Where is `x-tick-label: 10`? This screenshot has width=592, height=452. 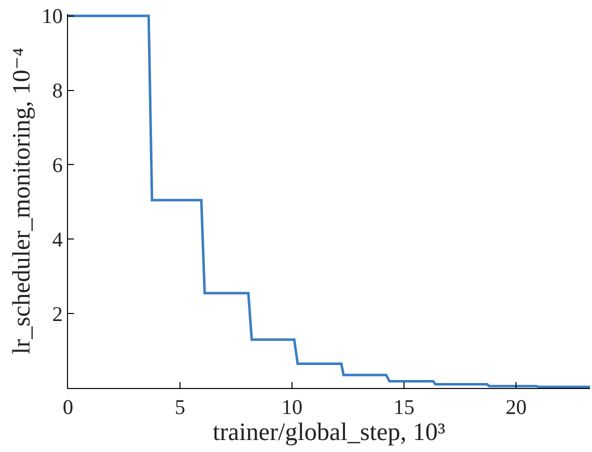 x-tick-label: 10 is located at coordinates (292, 407).